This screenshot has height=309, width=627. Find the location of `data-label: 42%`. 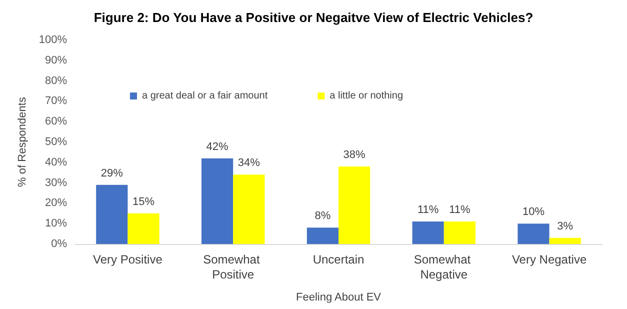

data-label: 42% is located at coordinates (217, 146).